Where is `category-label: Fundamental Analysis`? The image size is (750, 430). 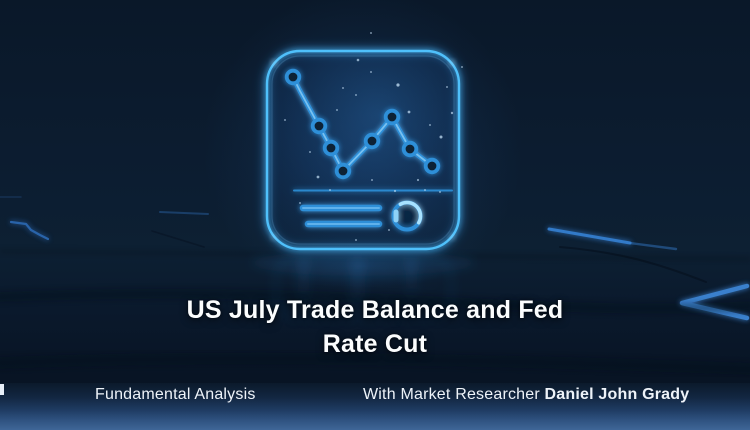
category-label: Fundamental Analysis is located at coordinates (175, 394).